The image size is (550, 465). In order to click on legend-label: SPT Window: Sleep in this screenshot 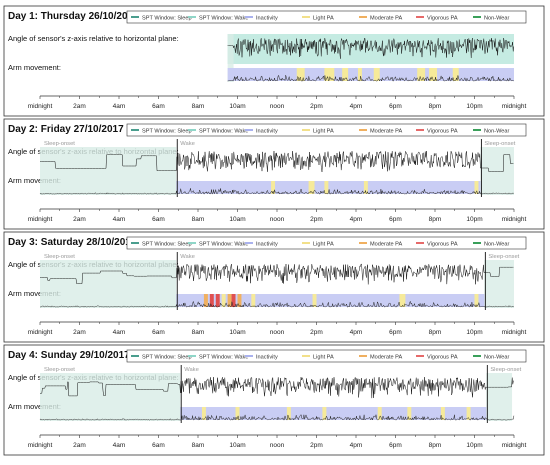, I will do `click(167, 19)`.